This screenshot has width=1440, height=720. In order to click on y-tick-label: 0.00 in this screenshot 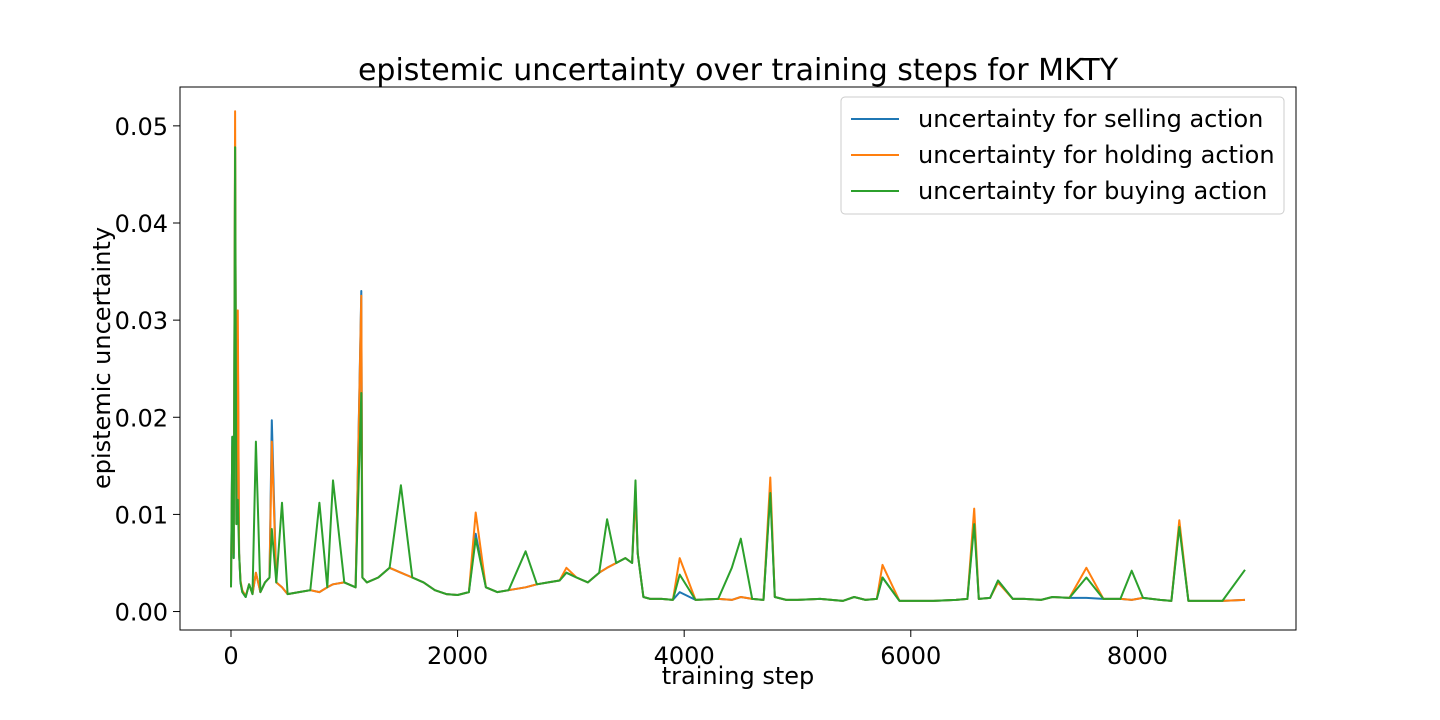, I will do `click(141, 613)`.